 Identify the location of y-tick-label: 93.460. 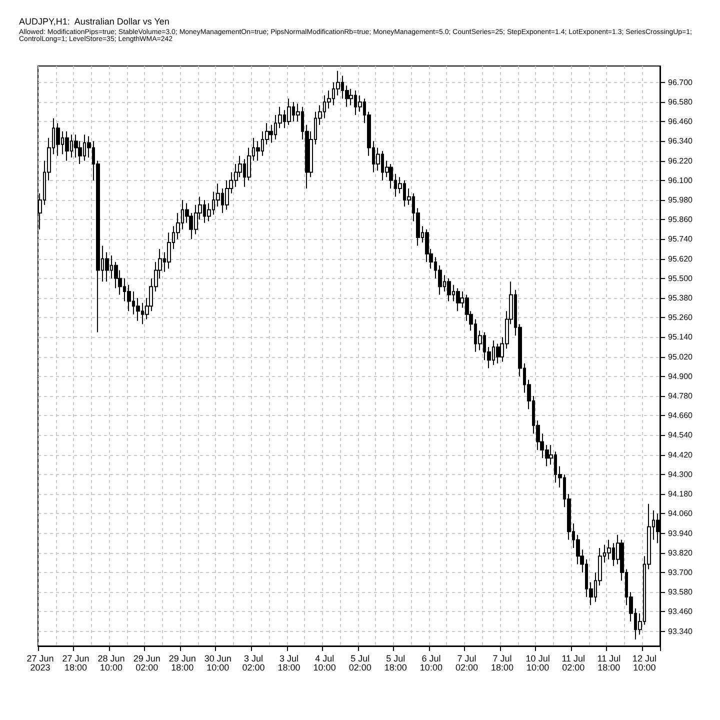
(681, 611).